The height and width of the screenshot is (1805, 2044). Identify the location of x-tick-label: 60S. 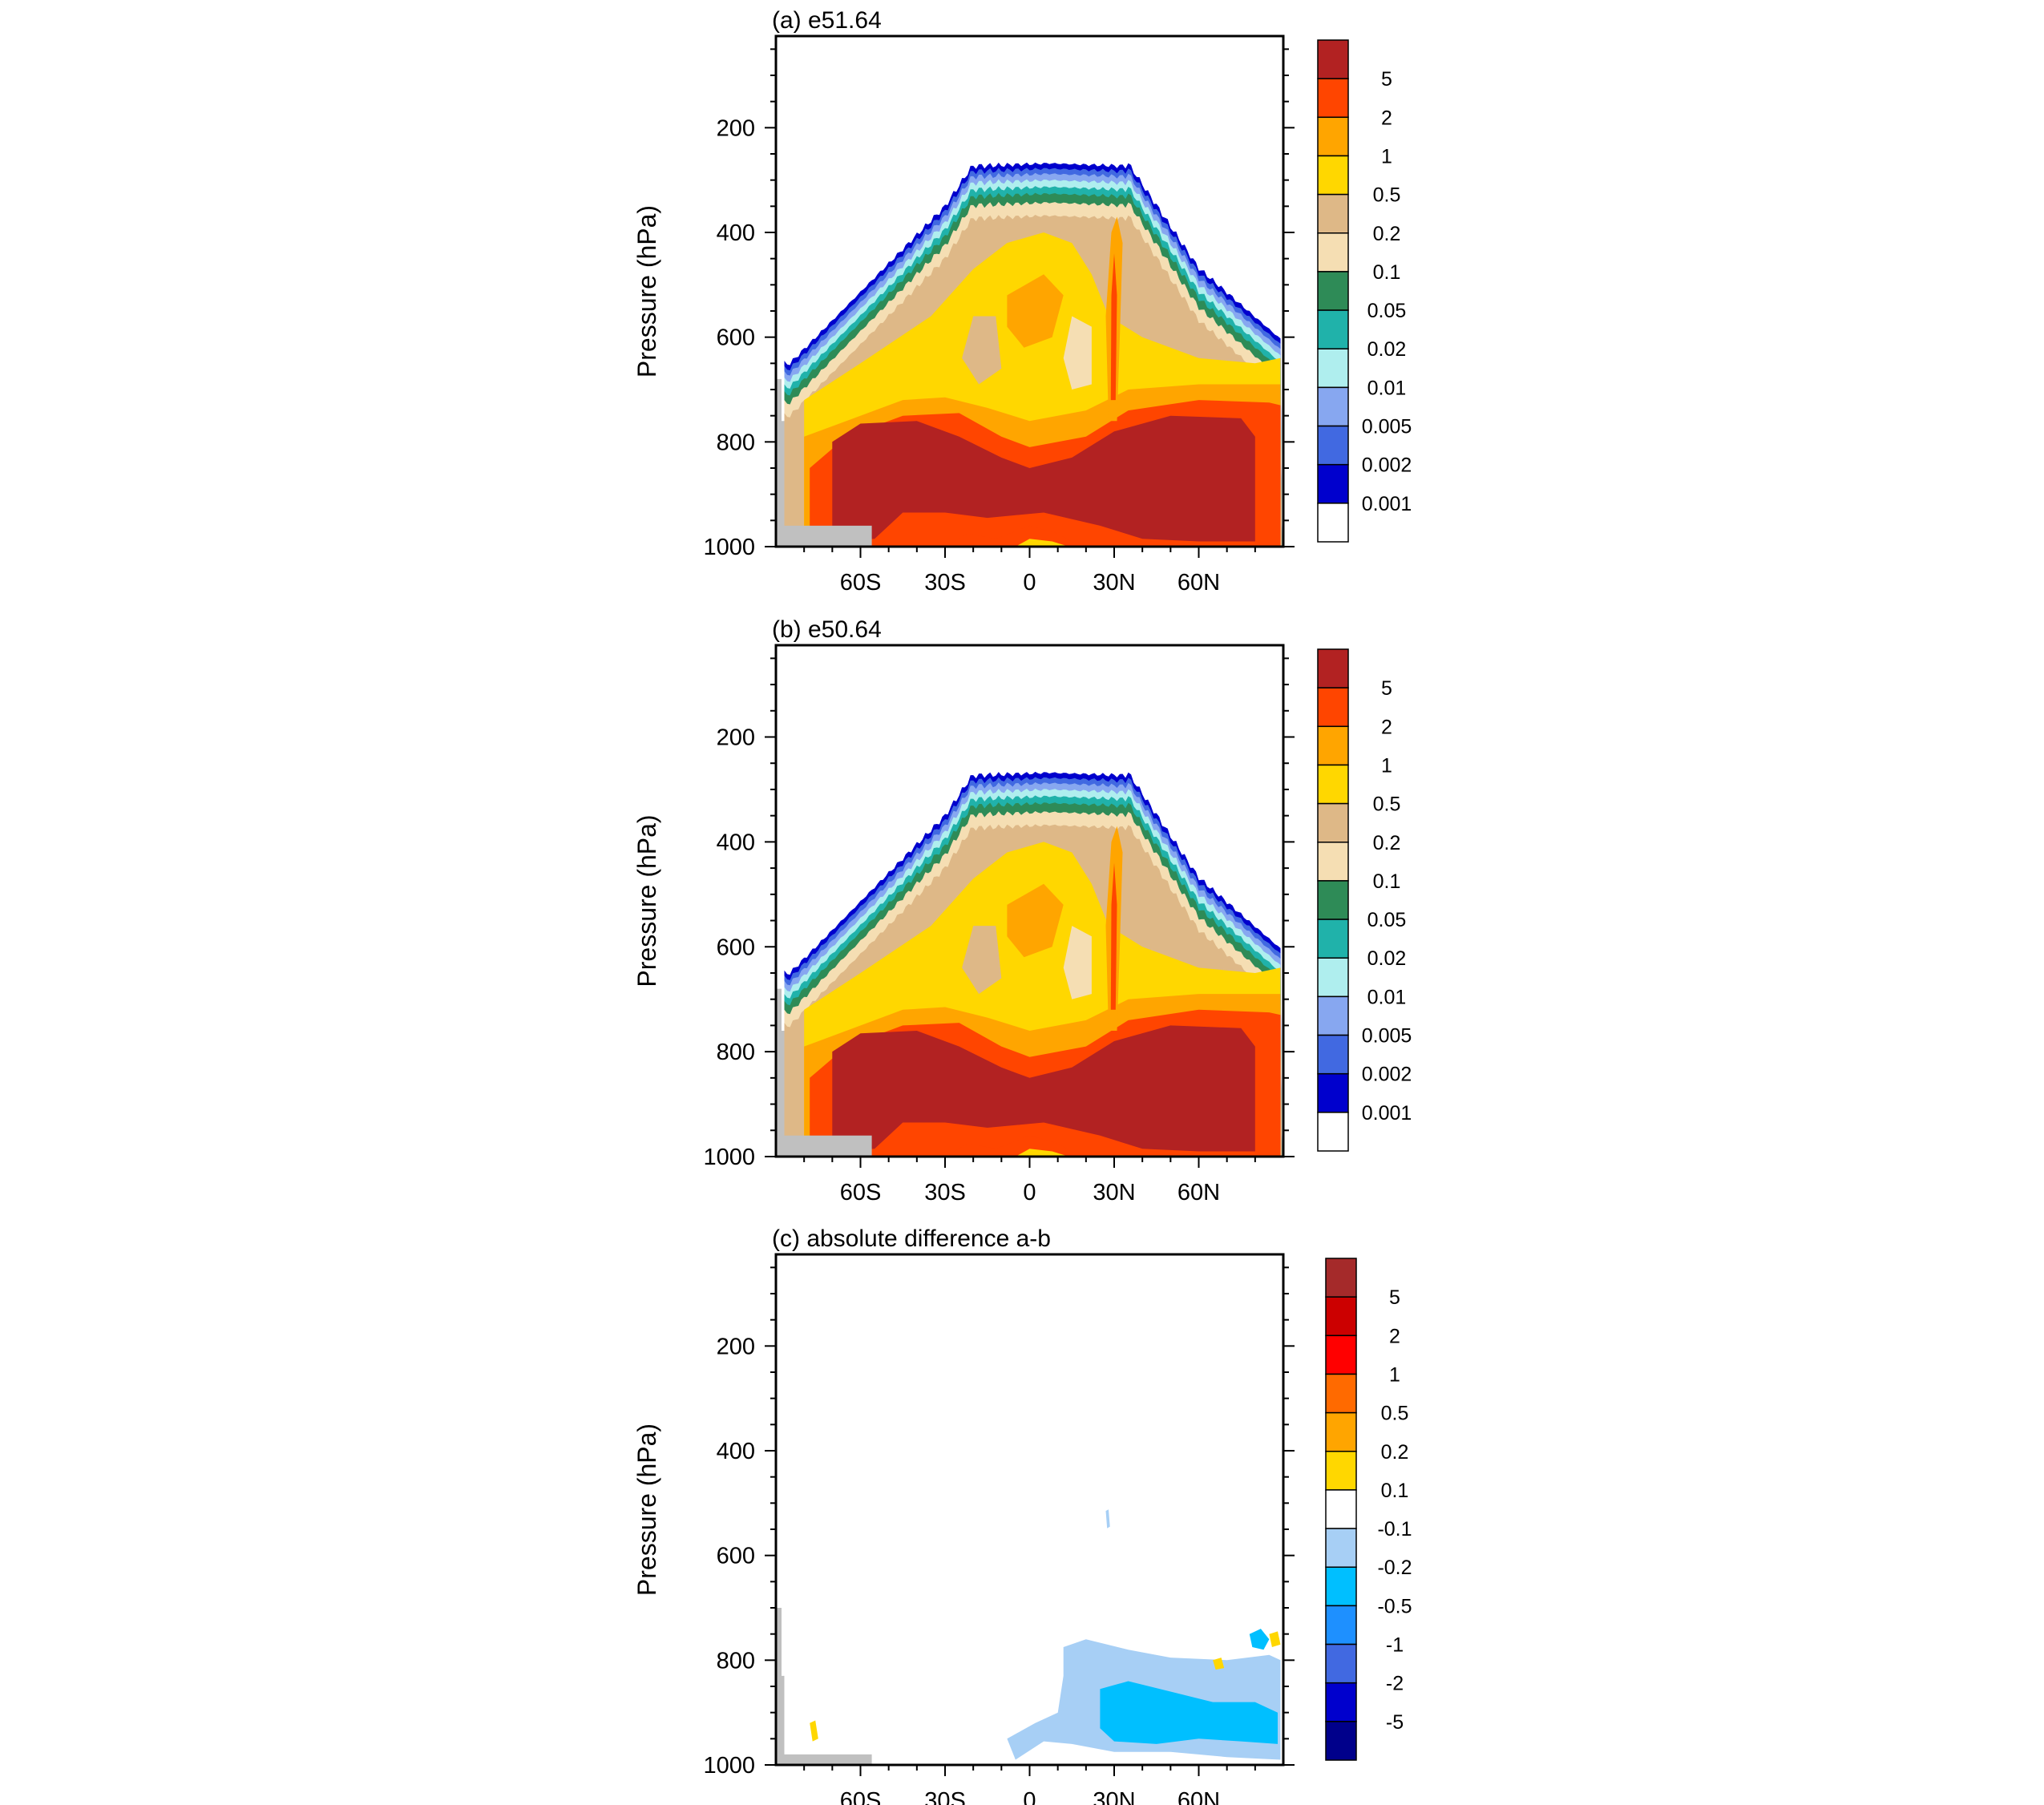
(861, 583).